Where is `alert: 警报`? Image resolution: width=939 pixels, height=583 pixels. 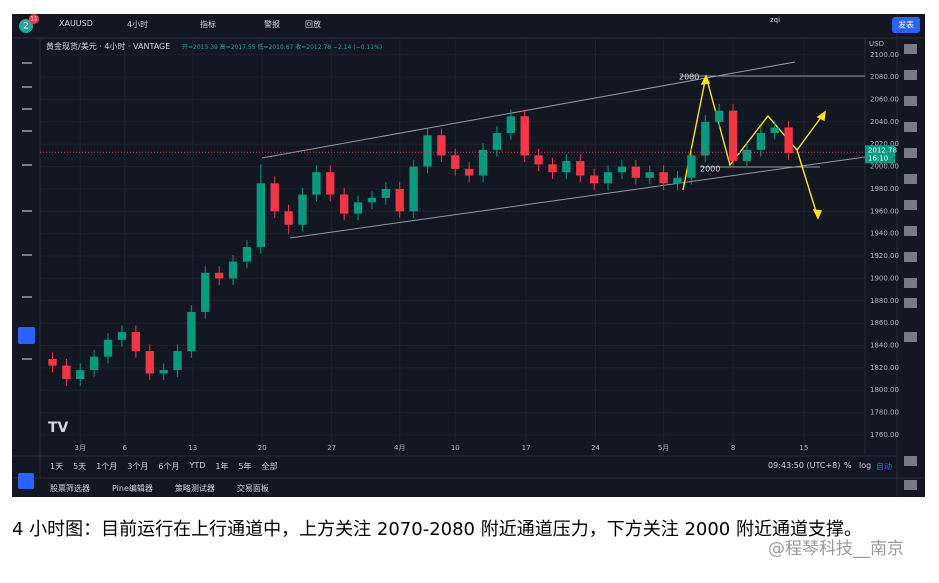
alert: 警报 is located at coordinates (272, 24).